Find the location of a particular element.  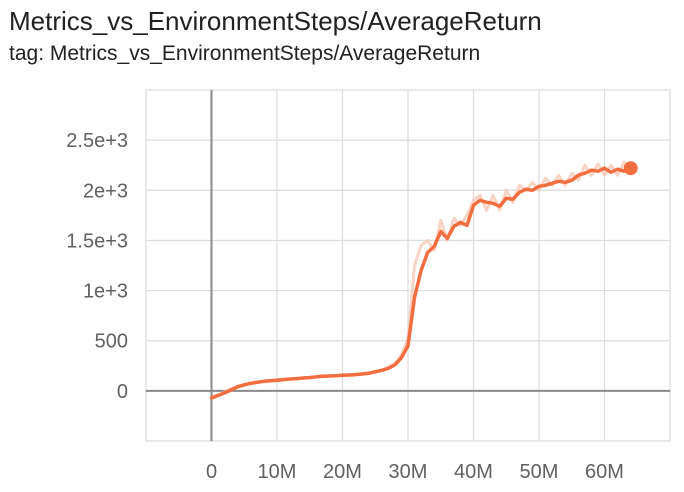

x-tick-label: 10M is located at coordinates (277, 472).